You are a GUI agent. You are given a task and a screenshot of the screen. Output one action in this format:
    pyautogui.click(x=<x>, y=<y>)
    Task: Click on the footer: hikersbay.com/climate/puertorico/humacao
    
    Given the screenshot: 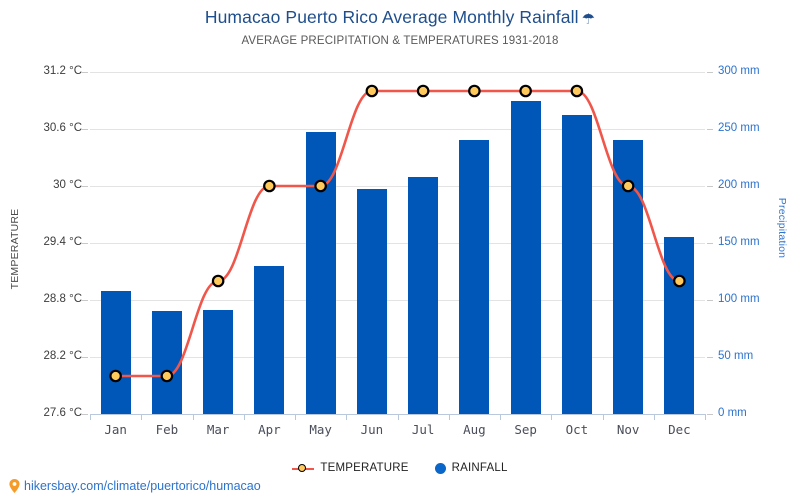 What is the action you would take?
    pyautogui.click(x=135, y=486)
    